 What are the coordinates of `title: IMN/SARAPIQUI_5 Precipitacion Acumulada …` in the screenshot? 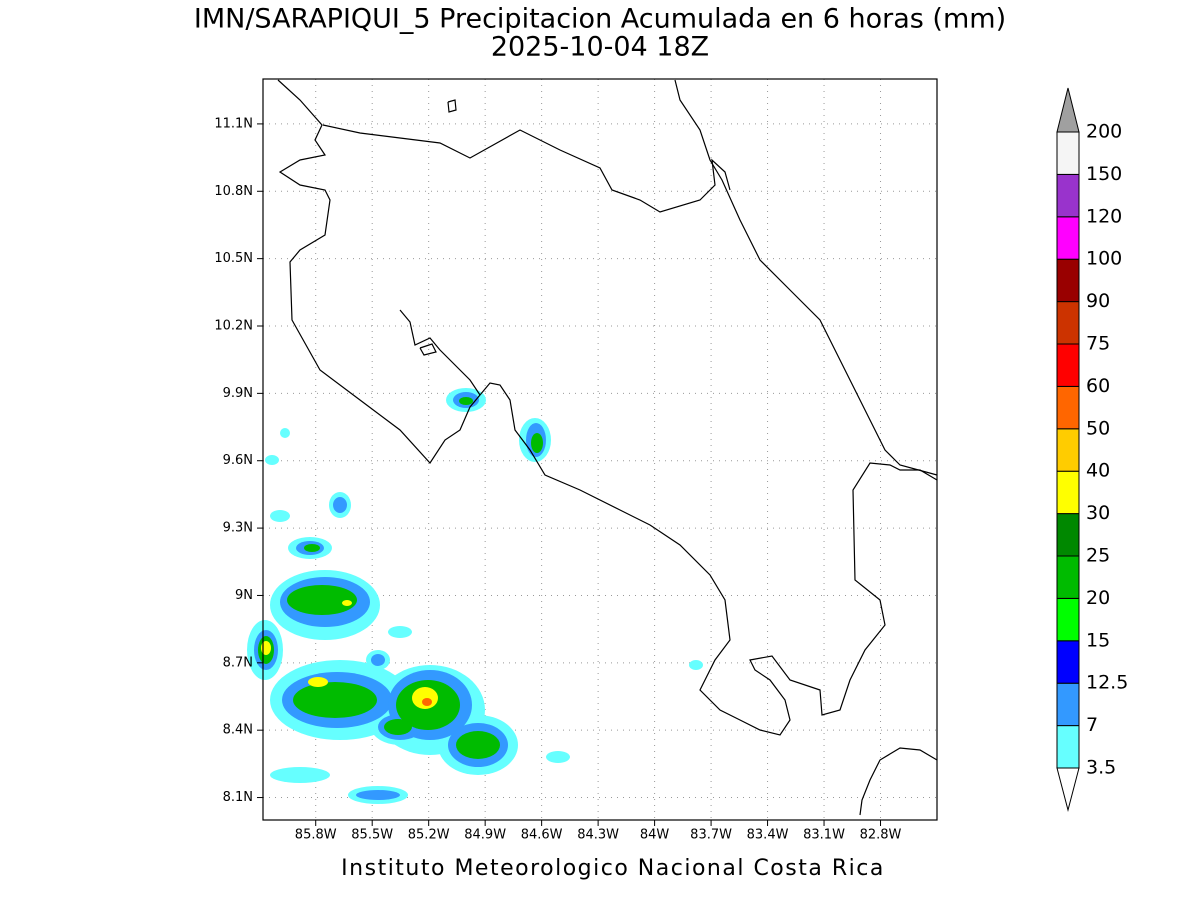 It's located at (600, 19).